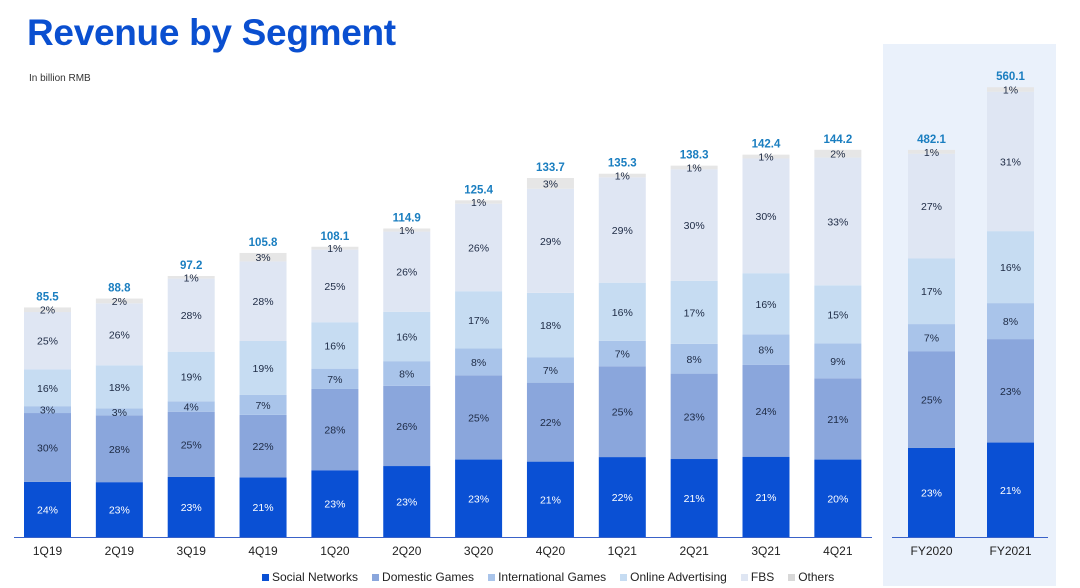  What do you see at coordinates (931, 551) in the screenshot?
I see `x-tick-label: FY2020` at bounding box center [931, 551].